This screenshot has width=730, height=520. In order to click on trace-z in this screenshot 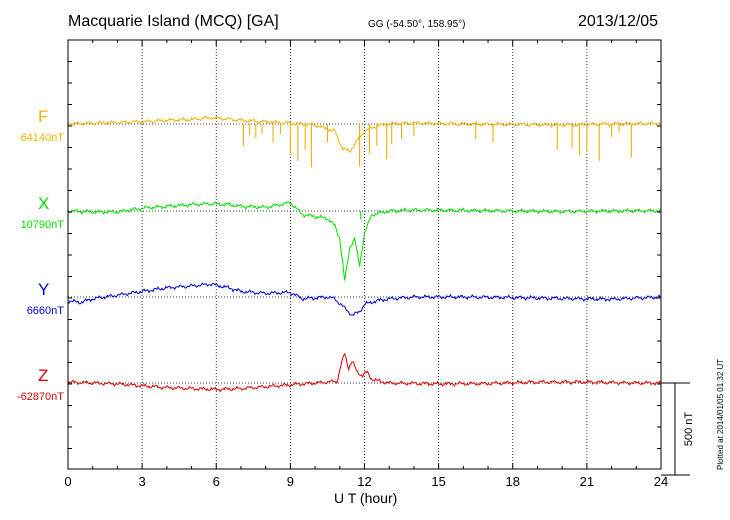, I will do `click(364, 372)`.